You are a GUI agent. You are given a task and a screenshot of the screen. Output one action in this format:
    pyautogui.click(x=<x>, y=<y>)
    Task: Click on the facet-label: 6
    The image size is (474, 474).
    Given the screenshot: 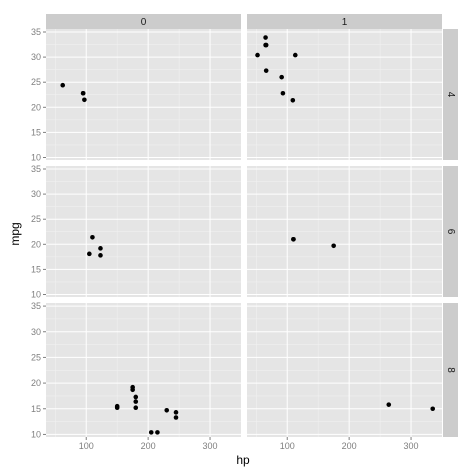 What is the action you would take?
    pyautogui.click(x=450, y=232)
    